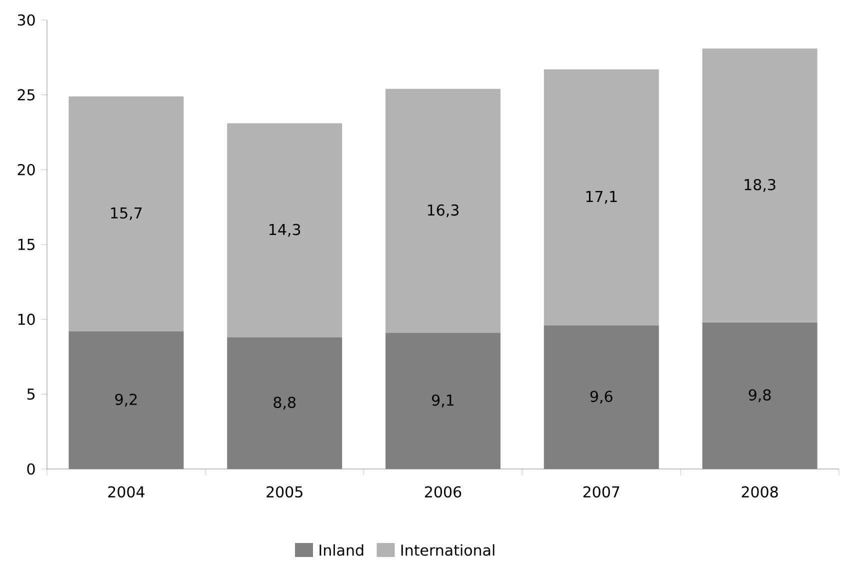  I want to click on y-tick-label: 10, so click(26, 320).